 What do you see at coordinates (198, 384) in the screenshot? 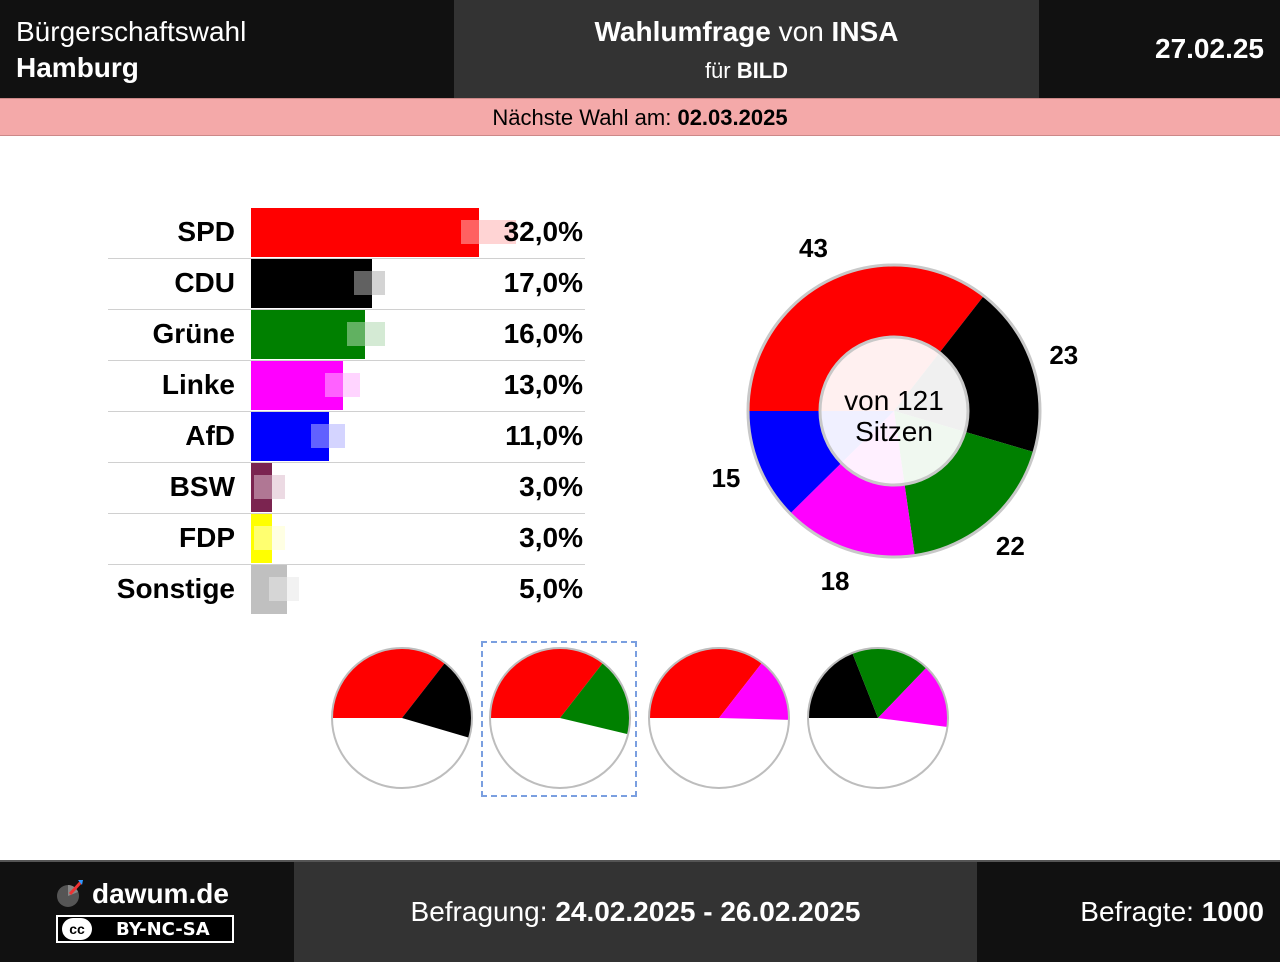
I see `party-label: Linke` at bounding box center [198, 384].